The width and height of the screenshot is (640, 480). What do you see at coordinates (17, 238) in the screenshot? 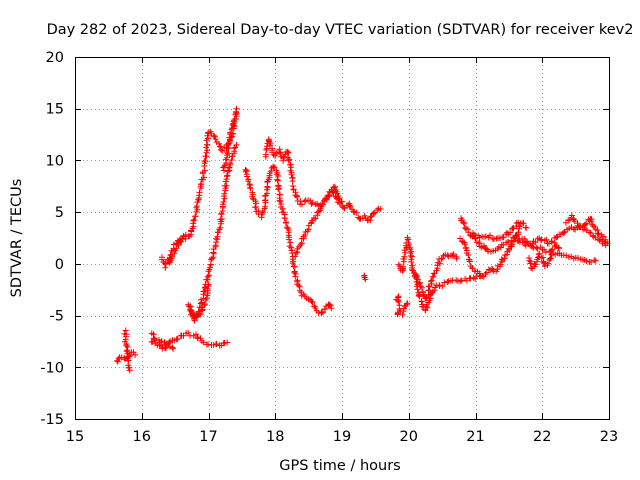
I see `y-axis-label: SDTVAR / TECUs` at bounding box center [17, 238].